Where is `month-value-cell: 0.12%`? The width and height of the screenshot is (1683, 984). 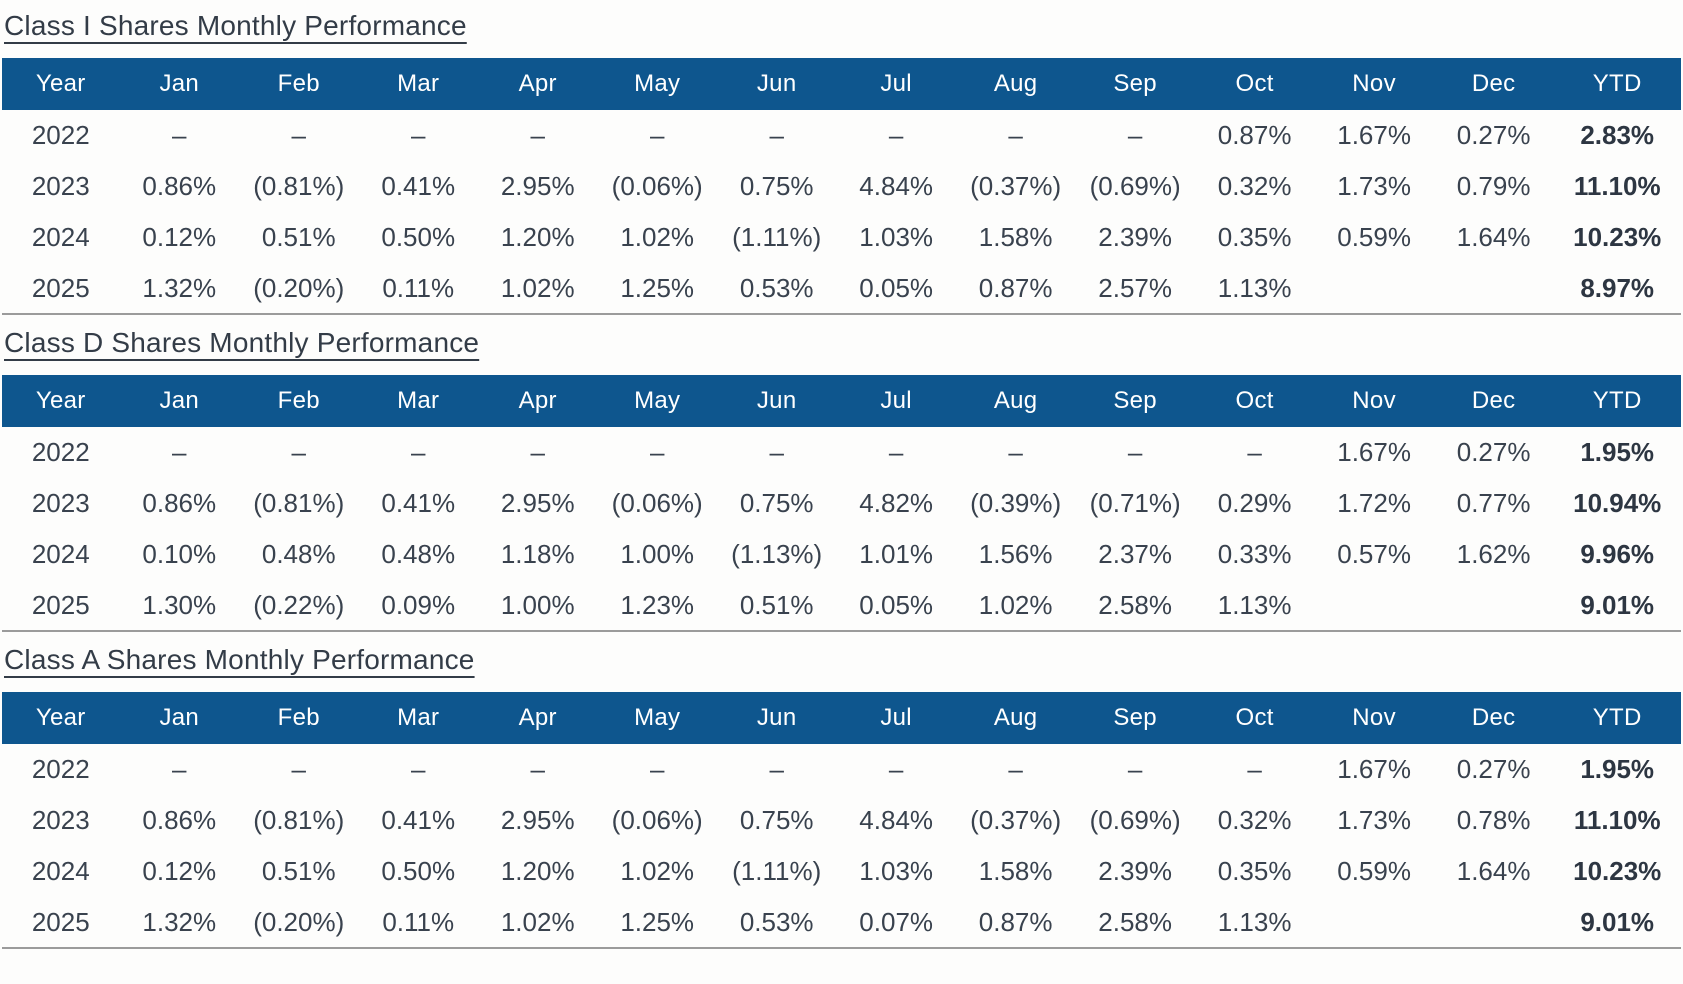 month-value-cell: 0.12% is located at coordinates (179, 871).